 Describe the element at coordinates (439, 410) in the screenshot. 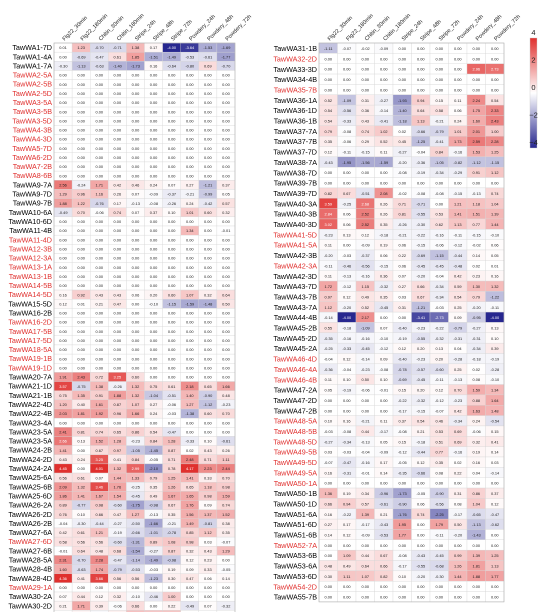

I see `cell-value-label: -0.07` at that location.